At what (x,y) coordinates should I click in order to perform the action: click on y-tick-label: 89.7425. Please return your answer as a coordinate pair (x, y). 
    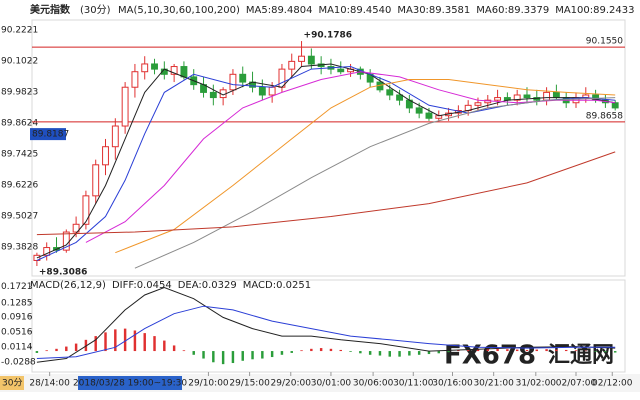
    Looking at the image, I should click on (19, 154).